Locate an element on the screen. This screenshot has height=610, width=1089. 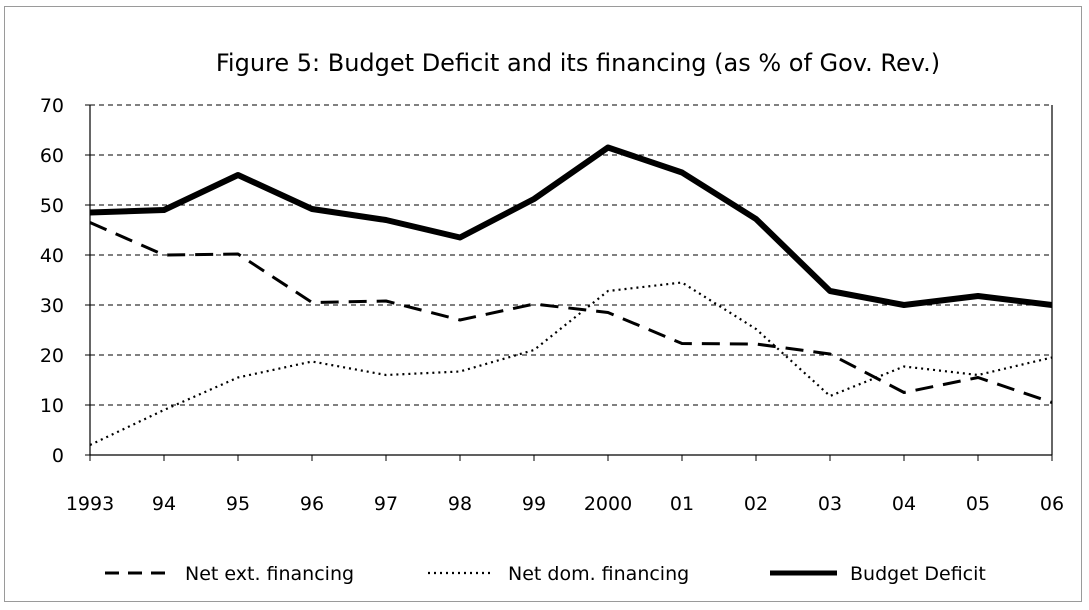
legend-label-0: Net ext. financing is located at coordinates (269, 574).